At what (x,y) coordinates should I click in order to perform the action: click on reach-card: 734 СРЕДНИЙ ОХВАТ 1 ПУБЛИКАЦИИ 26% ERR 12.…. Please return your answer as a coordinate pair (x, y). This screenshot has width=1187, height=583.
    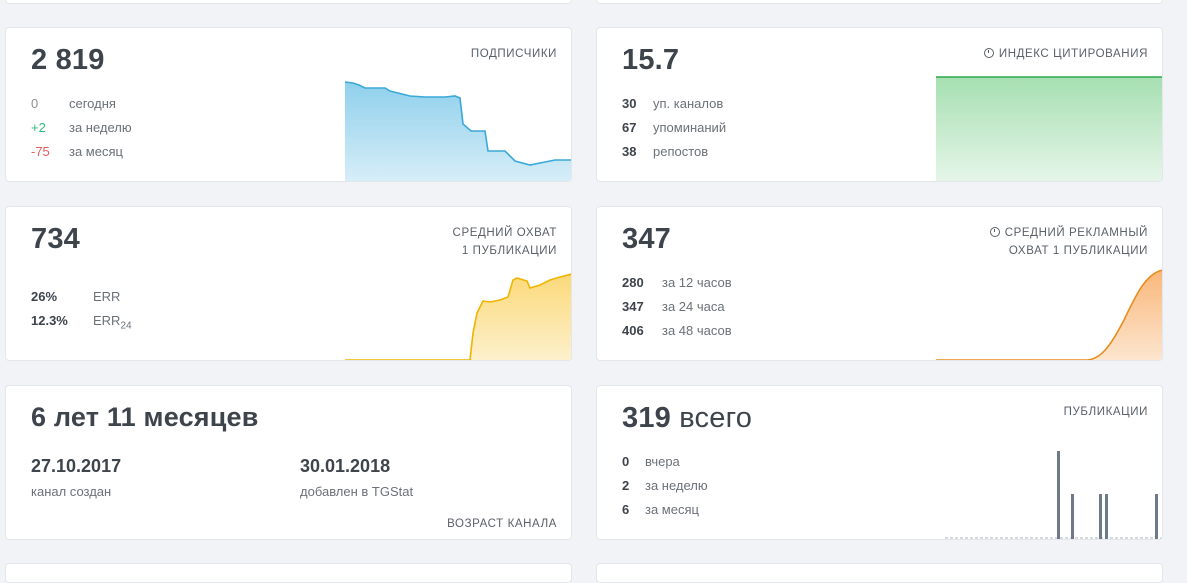
    Looking at the image, I should click on (288, 283).